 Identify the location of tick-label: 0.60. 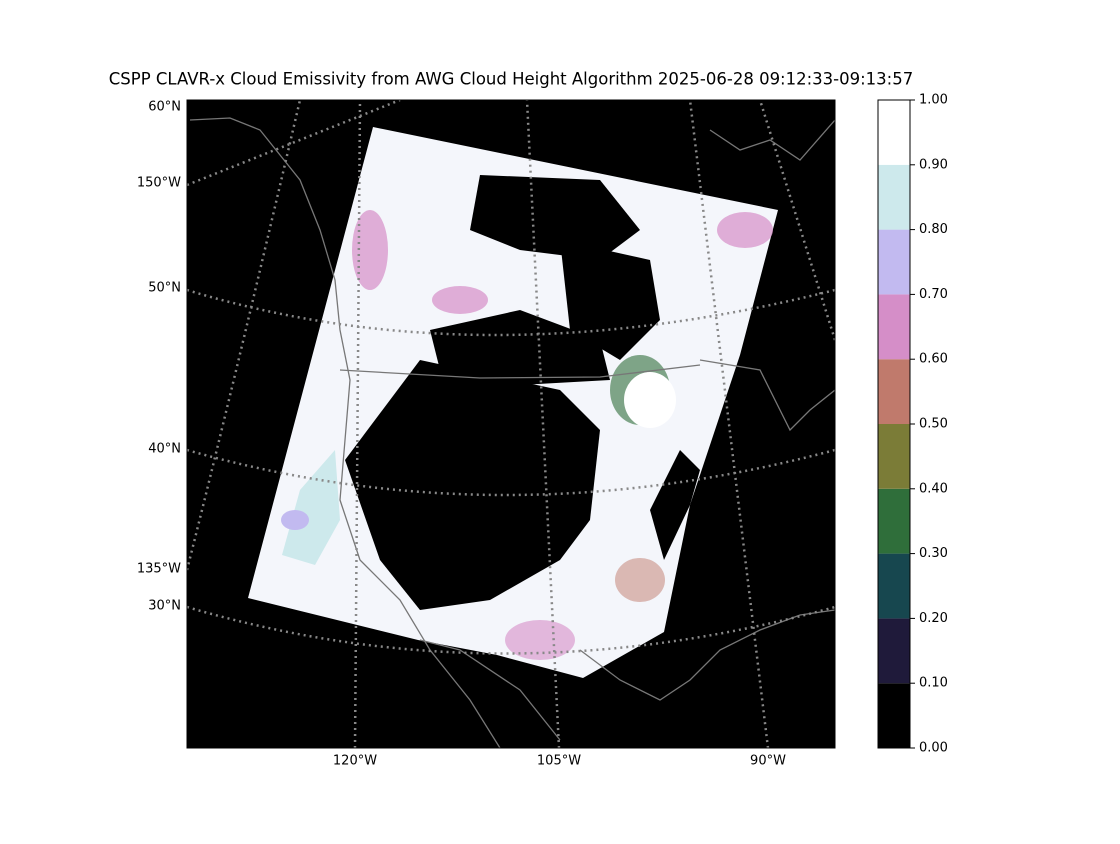
(933, 359).